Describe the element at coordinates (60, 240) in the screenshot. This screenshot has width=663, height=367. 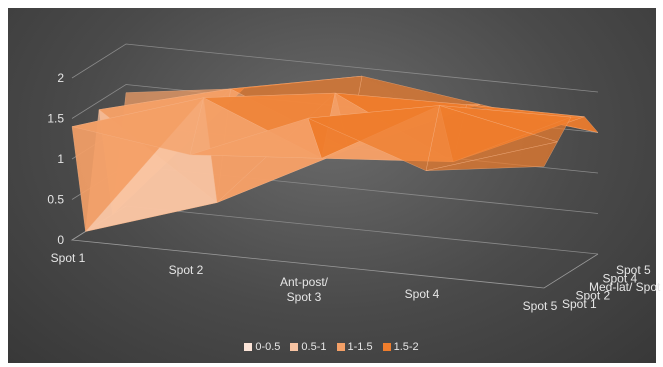
I see `z-tick-label: 0` at that location.